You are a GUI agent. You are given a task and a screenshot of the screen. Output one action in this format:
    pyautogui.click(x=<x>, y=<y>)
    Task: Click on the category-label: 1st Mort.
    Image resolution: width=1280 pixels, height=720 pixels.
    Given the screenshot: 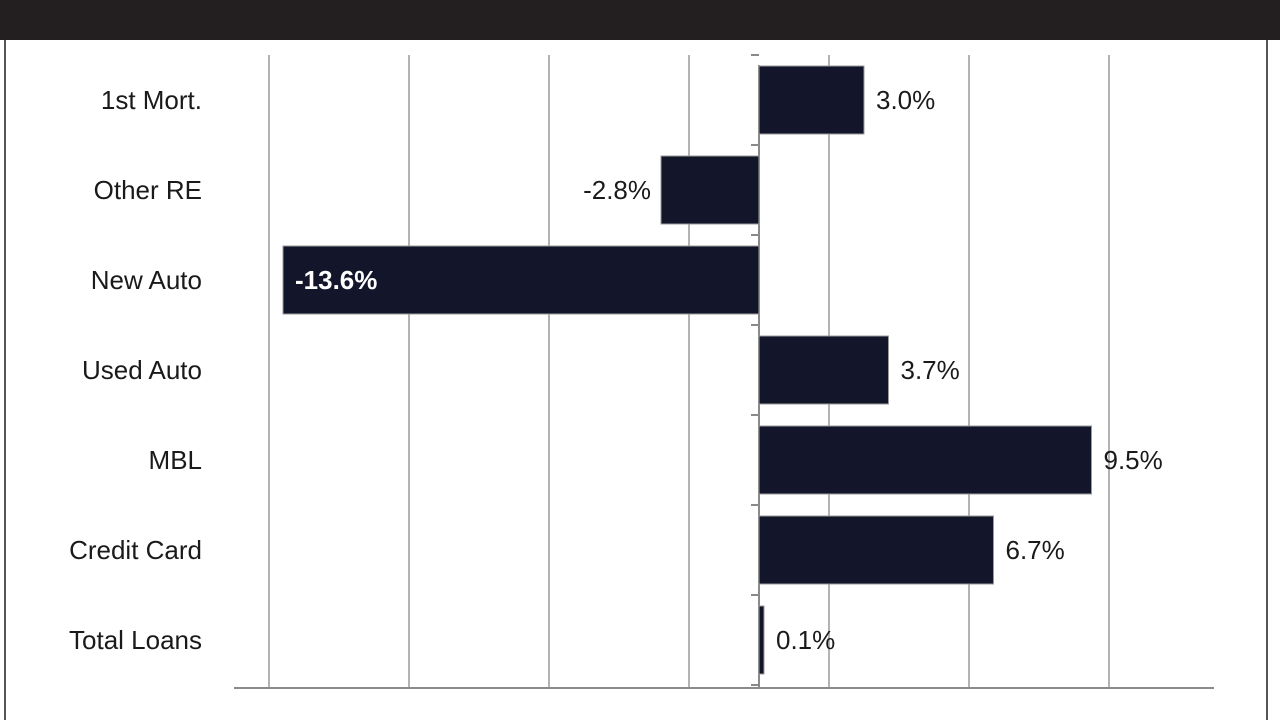 What is the action you would take?
    pyautogui.click(x=151, y=100)
    